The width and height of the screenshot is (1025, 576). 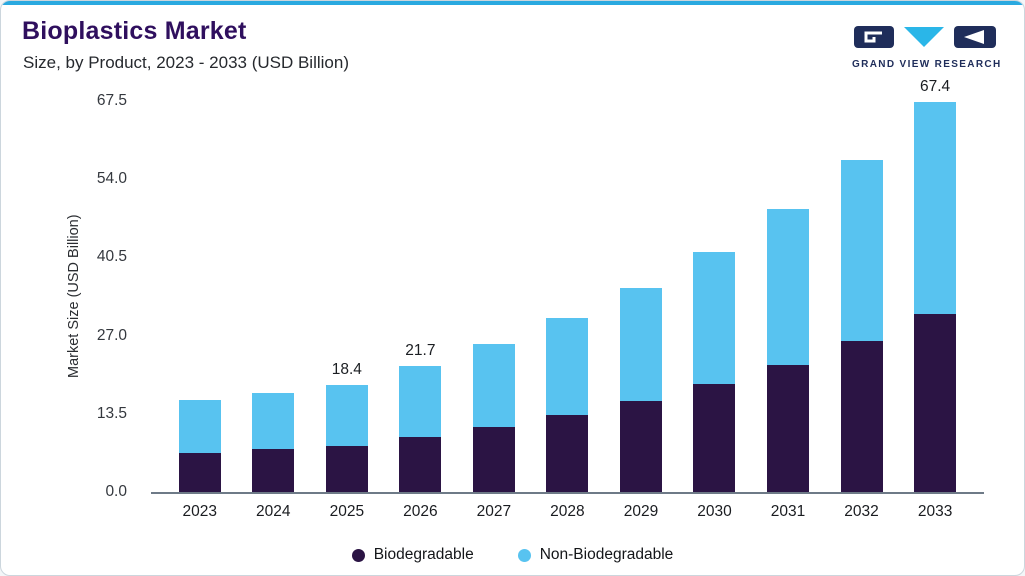 What do you see at coordinates (420, 310) in the screenshot?
I see `bar-group-2026: 21.7 2026` at bounding box center [420, 310].